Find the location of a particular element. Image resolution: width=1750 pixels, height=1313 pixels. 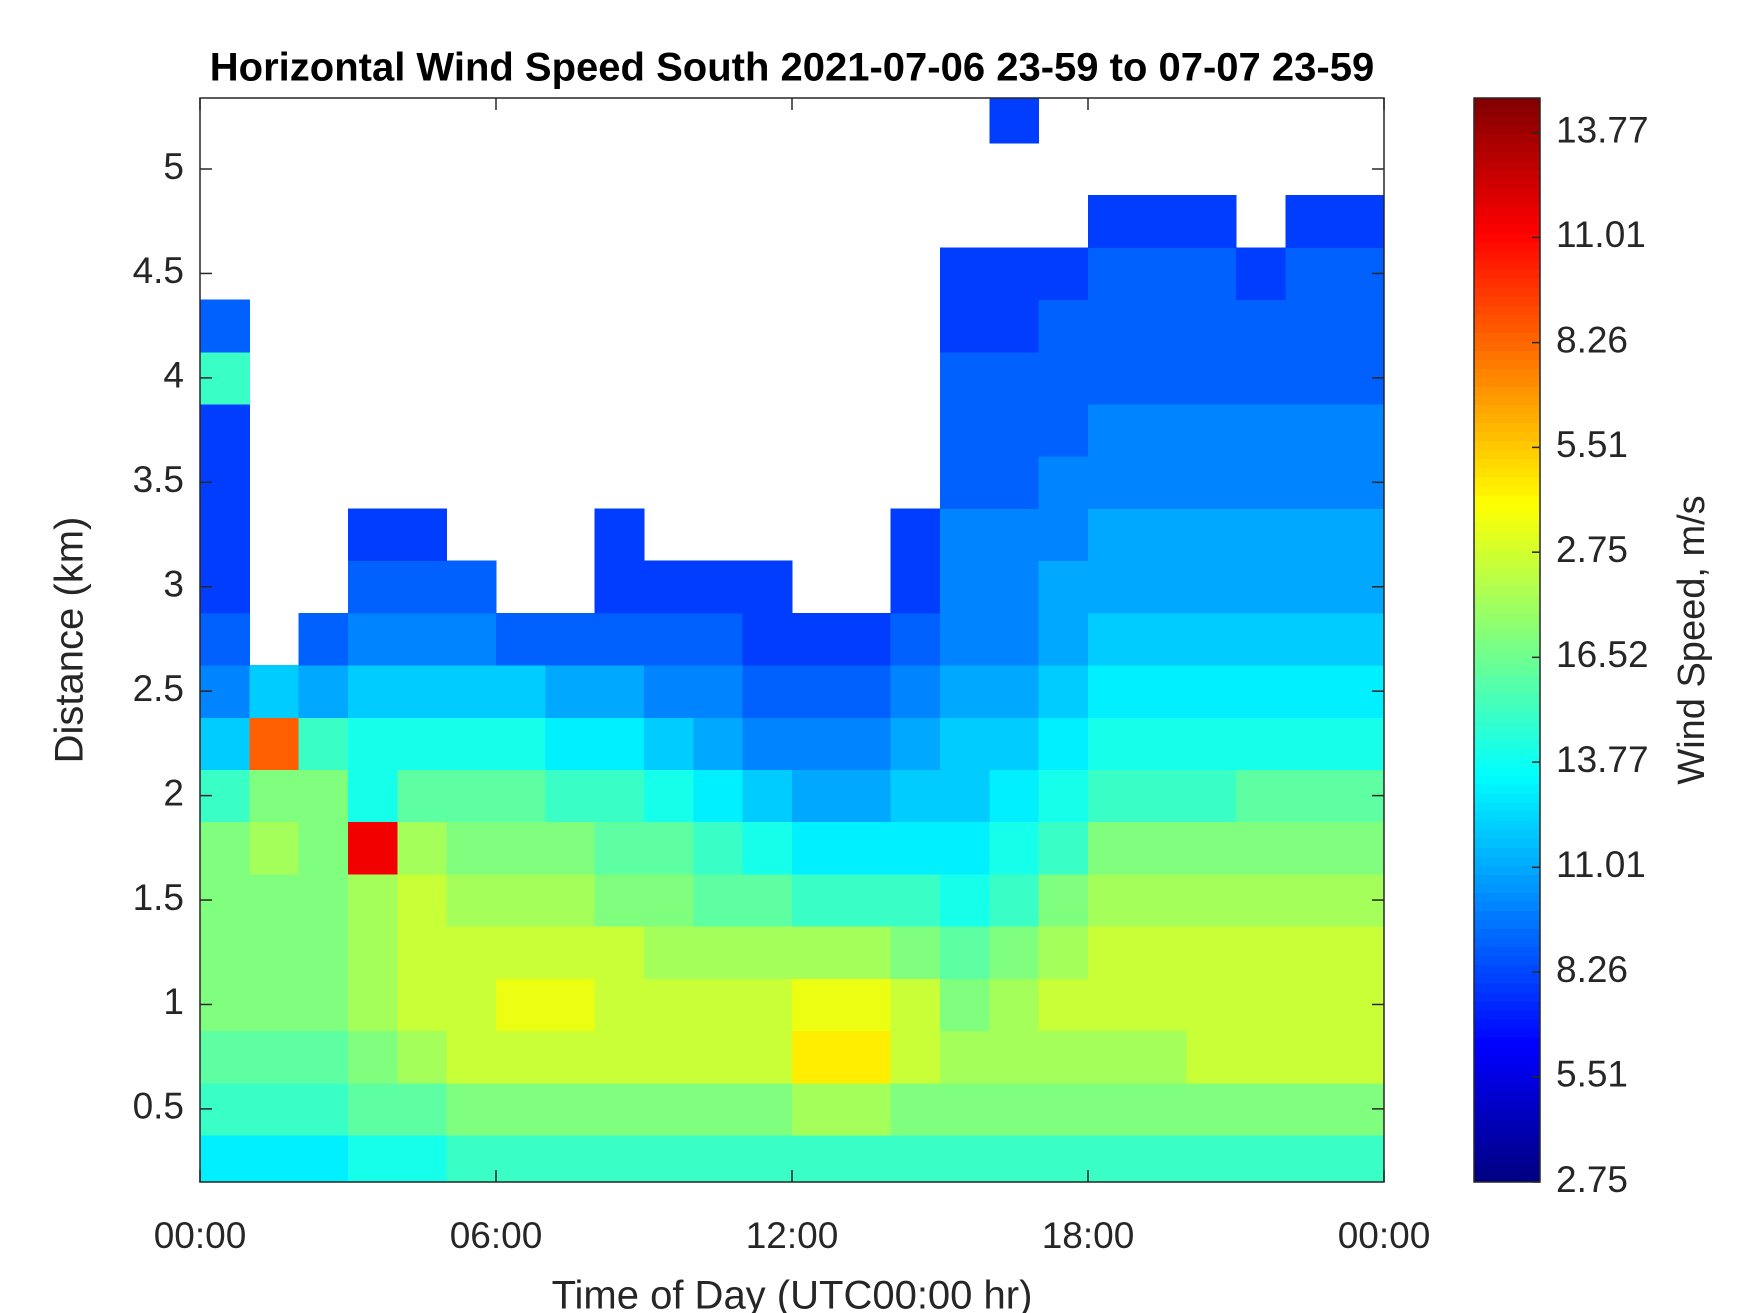

colorbar-label: Wind Speed, m/s is located at coordinates (1692, 639).